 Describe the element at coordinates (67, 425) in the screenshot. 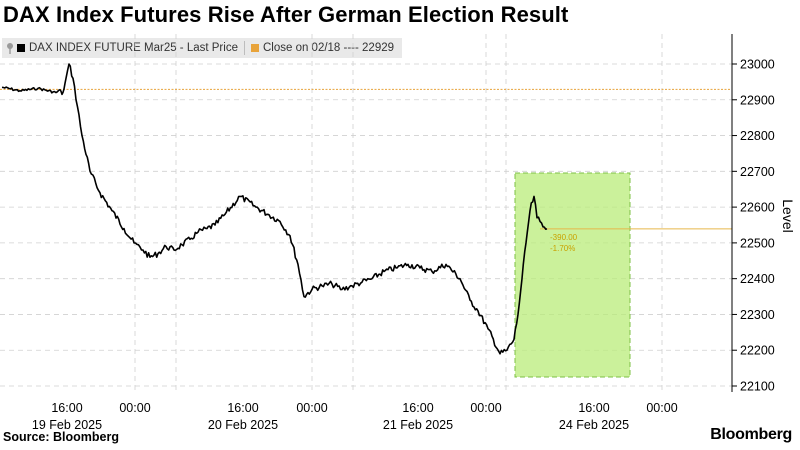

I see `x-tick-date: 19 Feb 2025` at that location.